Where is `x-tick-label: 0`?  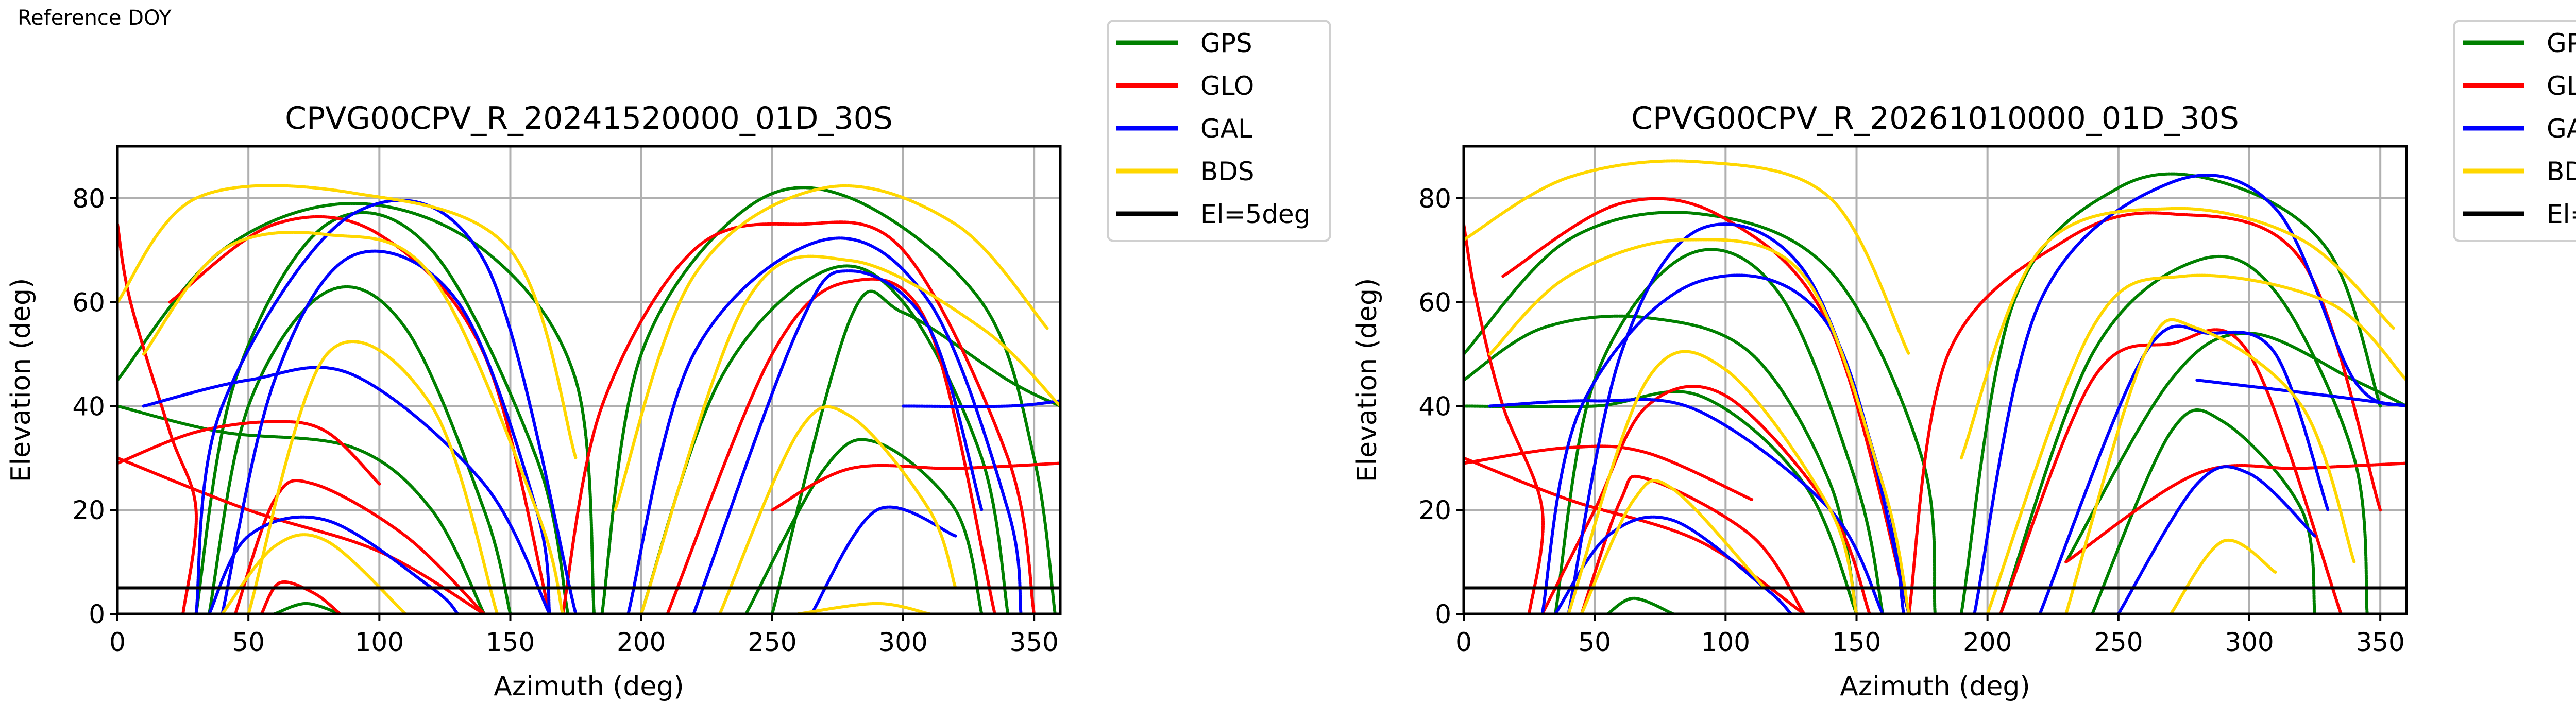
x-tick-label: 0 is located at coordinates (1463, 642).